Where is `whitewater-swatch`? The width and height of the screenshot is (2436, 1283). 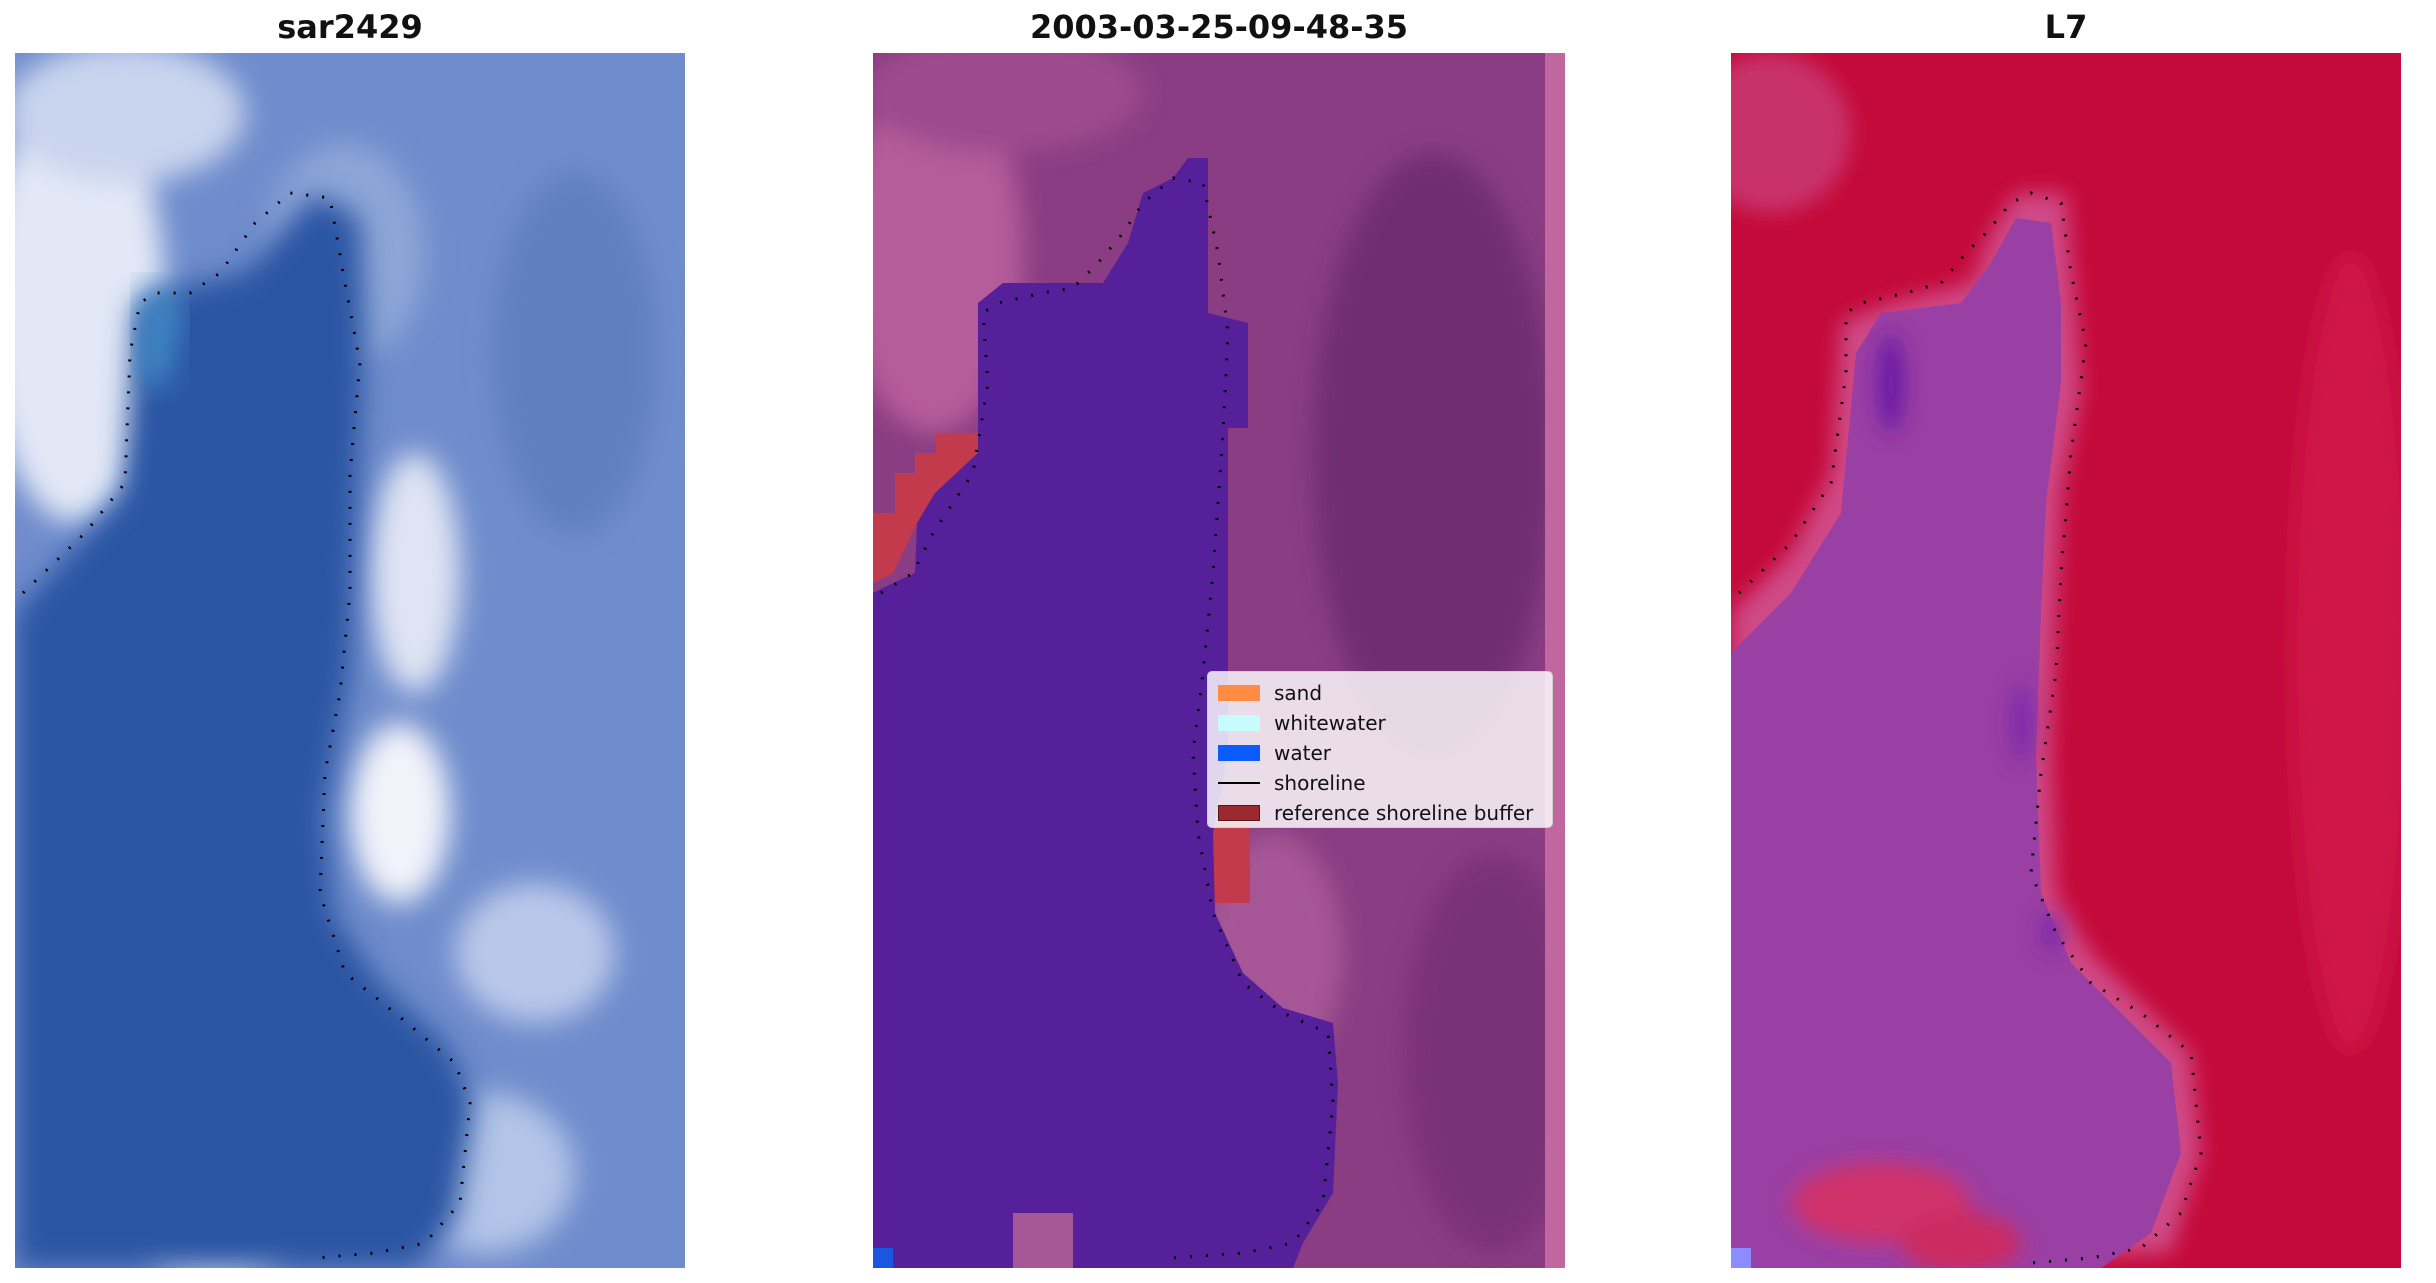
whitewater-swatch is located at coordinates (1239, 723).